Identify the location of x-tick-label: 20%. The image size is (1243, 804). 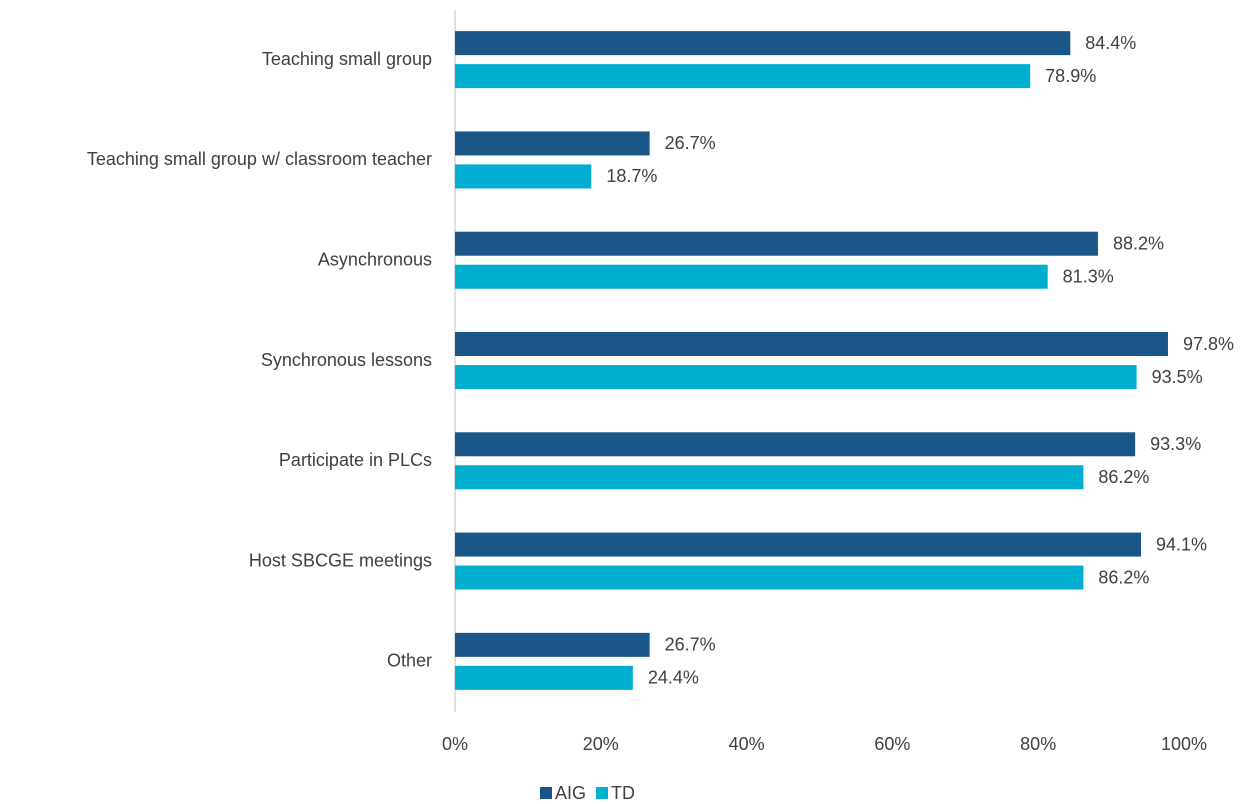
(601, 744).